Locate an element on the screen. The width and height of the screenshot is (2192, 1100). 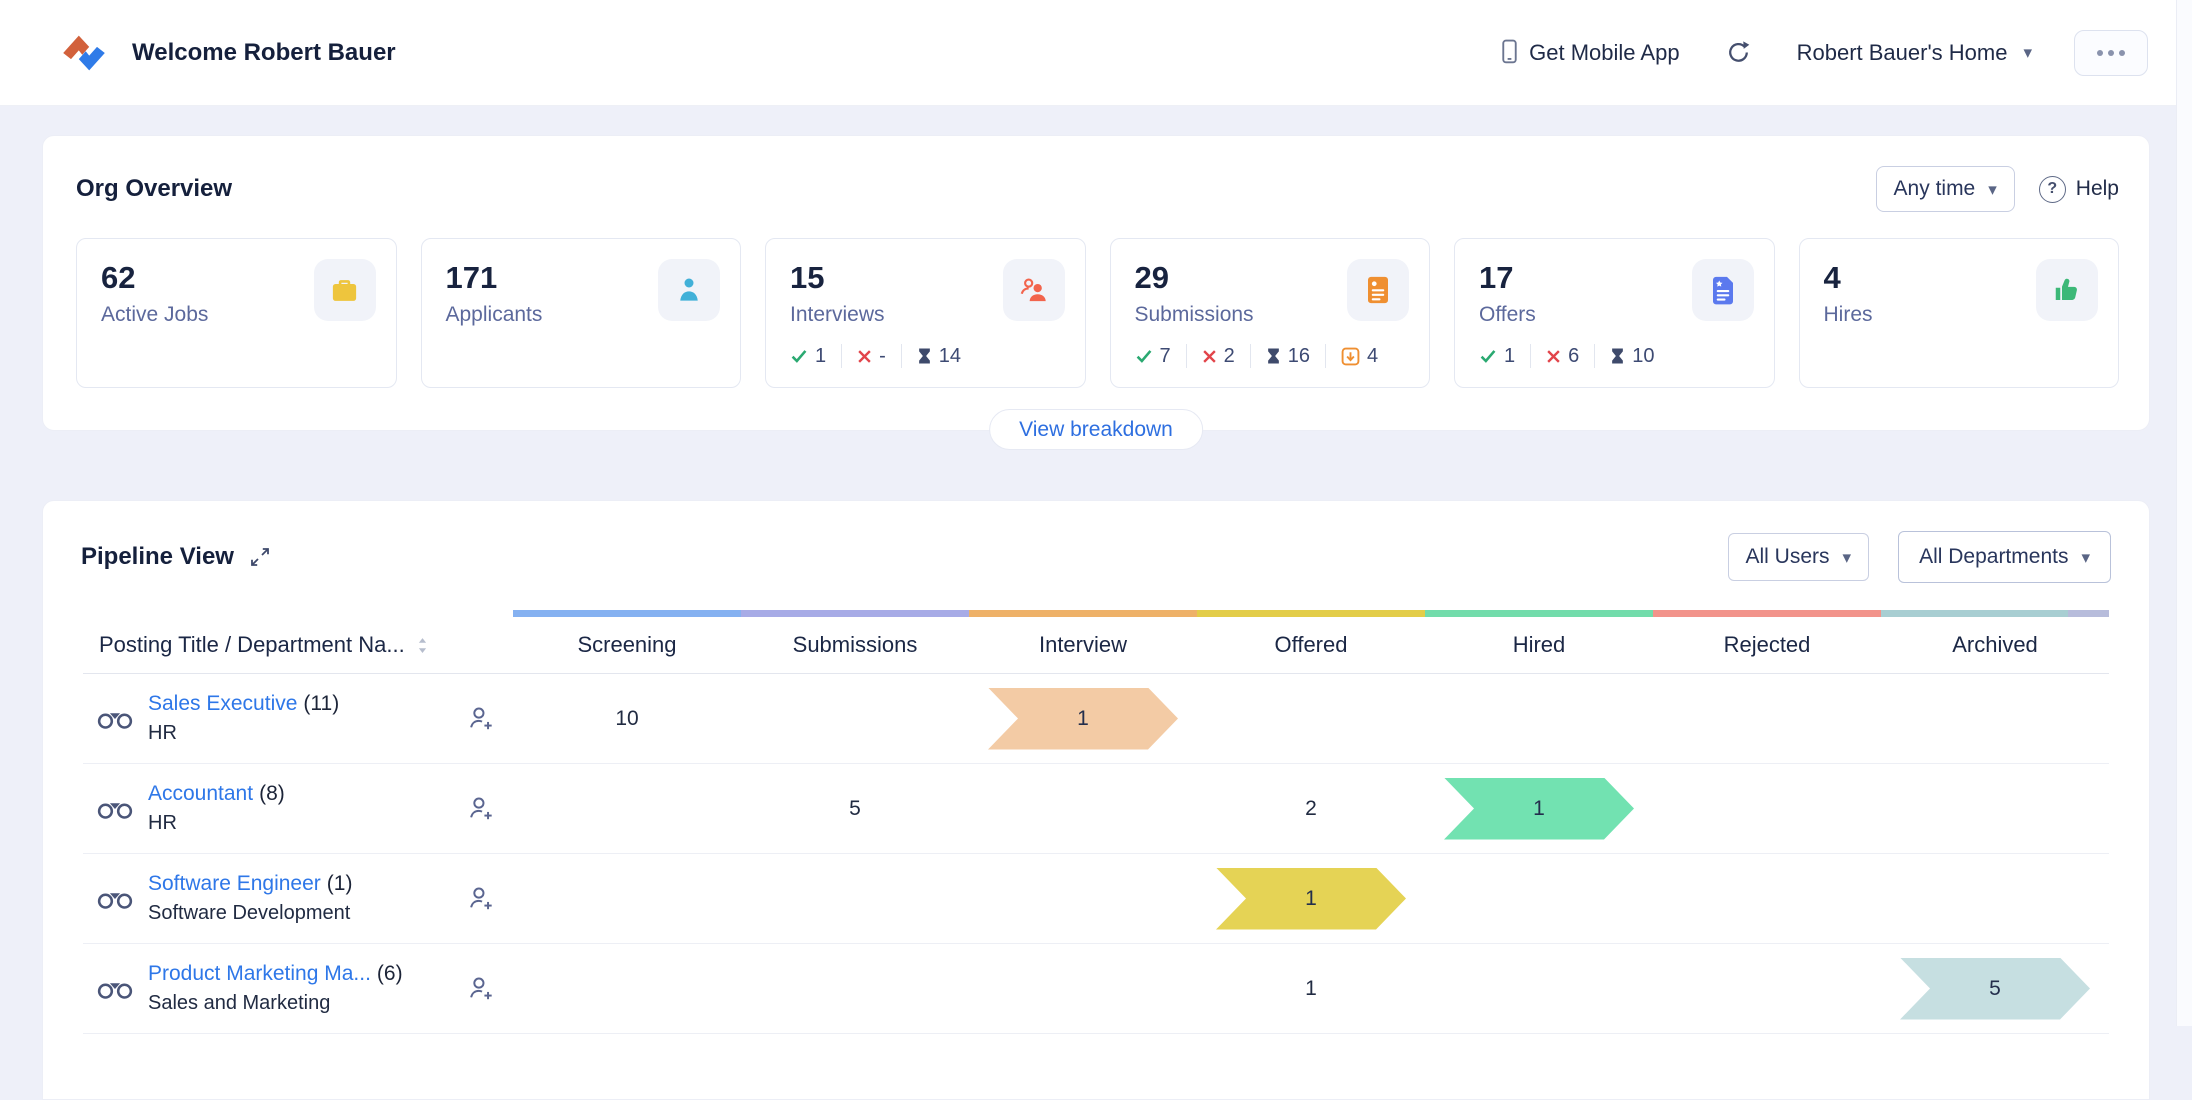
get-mobile-app-label: Get Mobile App is located at coordinates (1604, 52).